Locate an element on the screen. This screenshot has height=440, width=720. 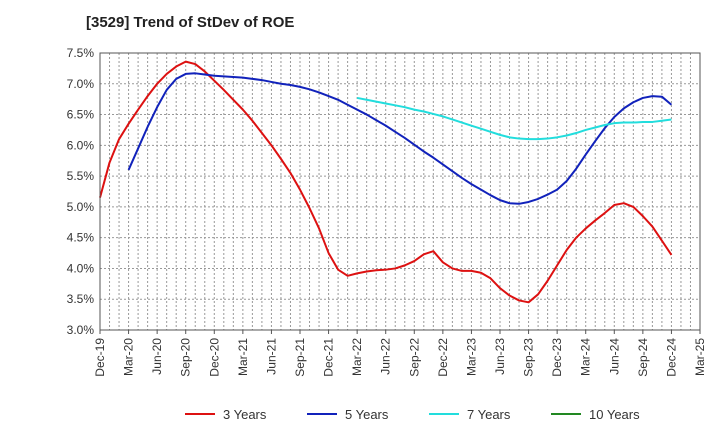
y-tick-label: 3.0% is located at coordinates (81, 330).